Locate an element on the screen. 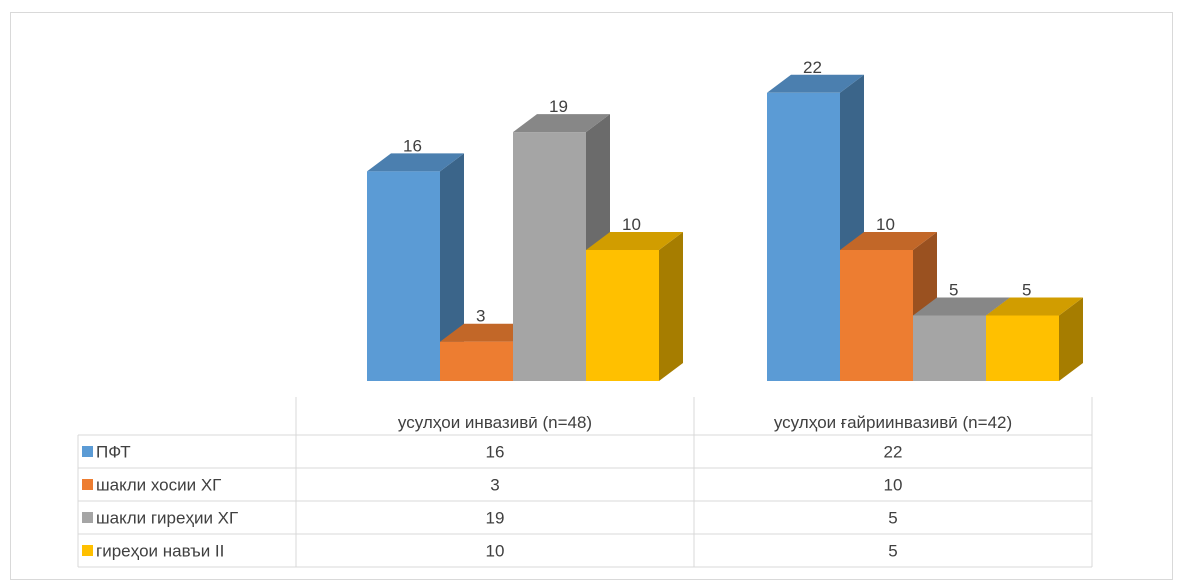  data-label-series-2-cat-1: 5 is located at coordinates (953, 290).